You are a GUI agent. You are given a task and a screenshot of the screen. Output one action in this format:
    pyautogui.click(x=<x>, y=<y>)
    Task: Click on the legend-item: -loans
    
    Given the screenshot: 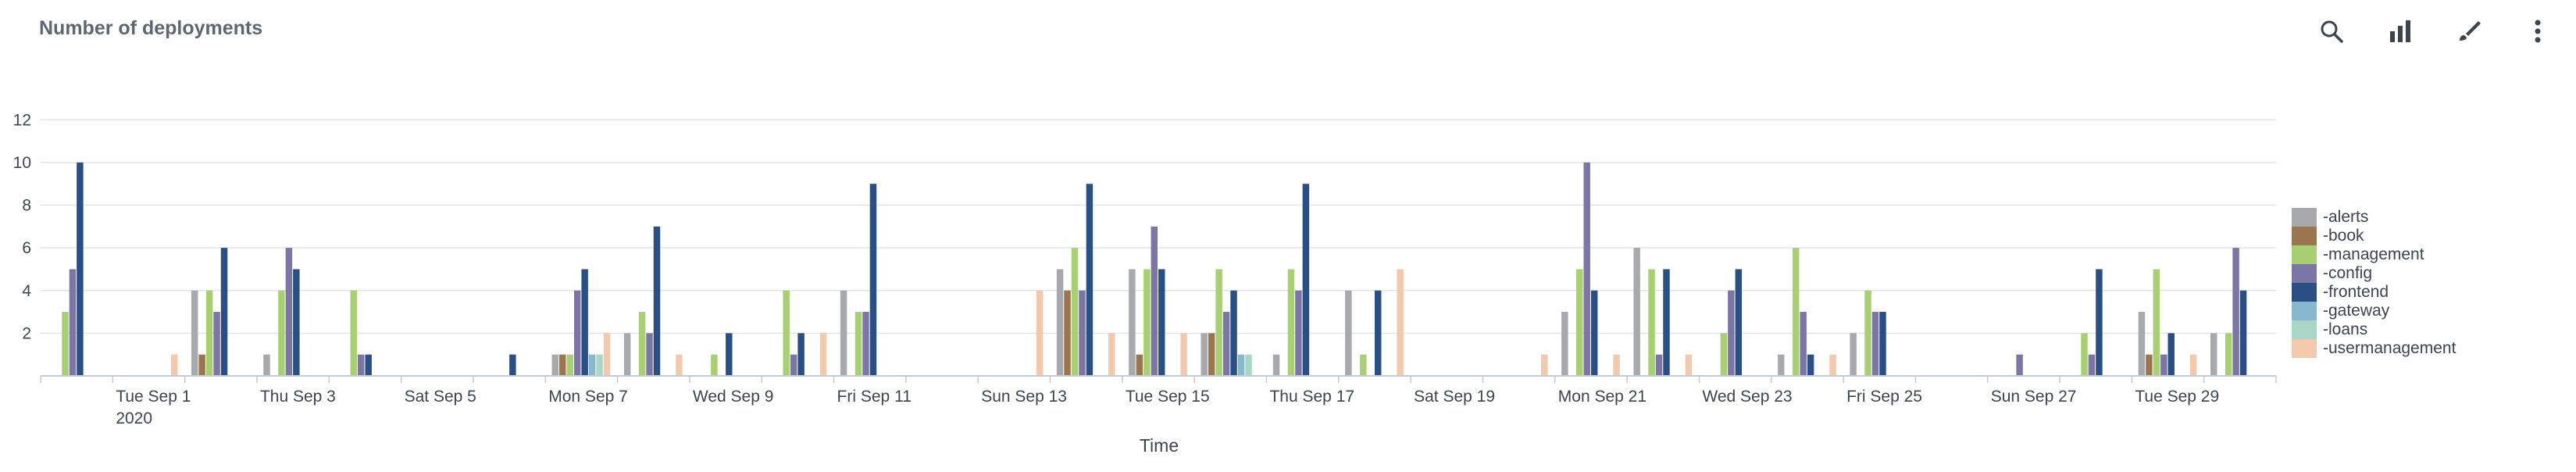 What is the action you would take?
    pyautogui.click(x=2374, y=329)
    